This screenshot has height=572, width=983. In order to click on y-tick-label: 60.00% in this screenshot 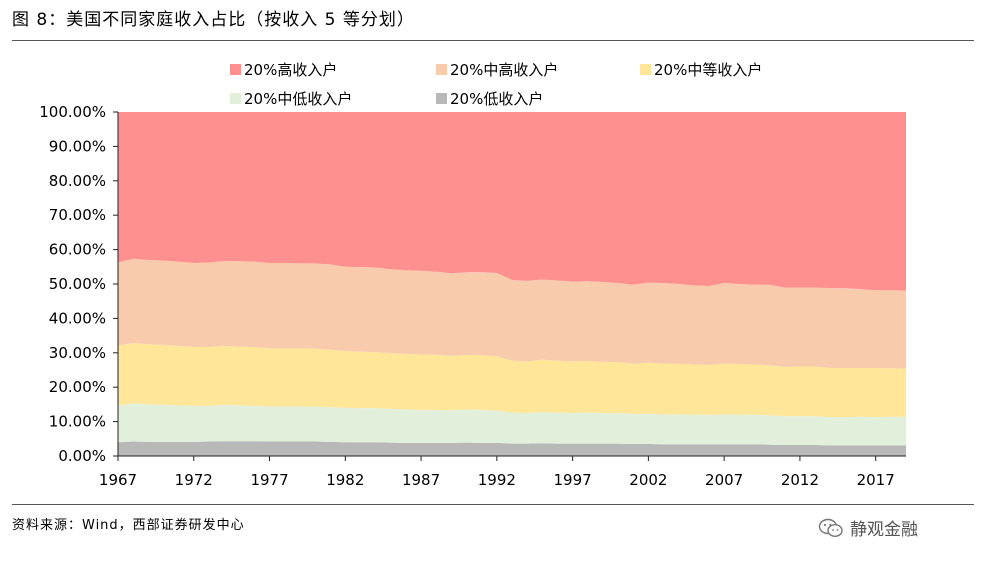, I will do `click(77, 250)`.